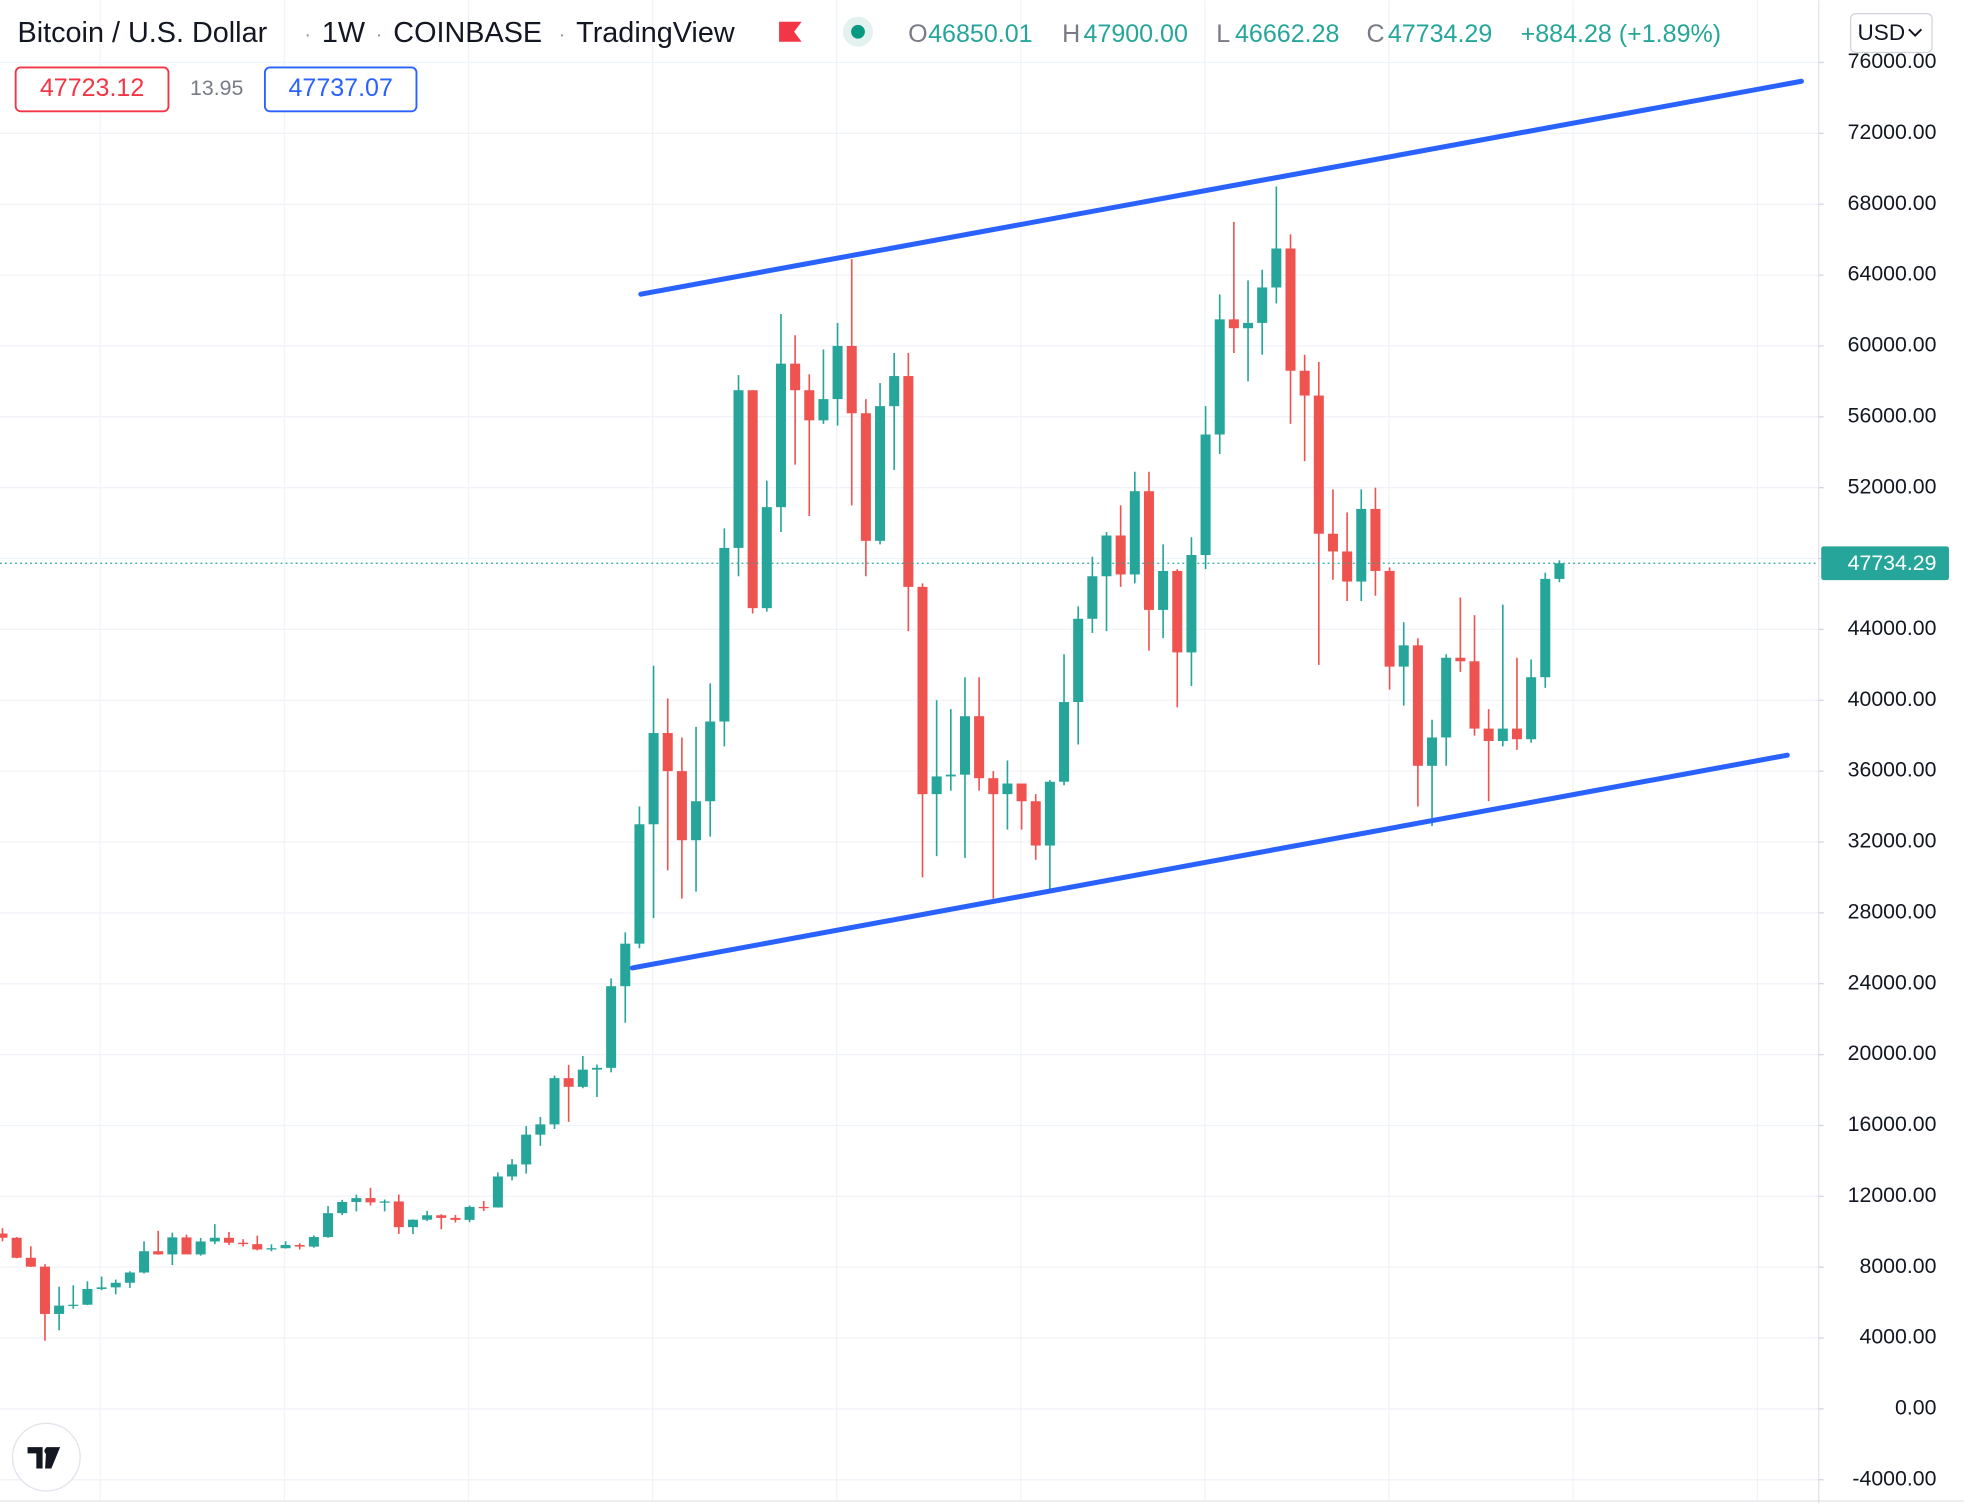 This screenshot has height=1504, width=1964. I want to click on trend-line, so click(1221, 187).